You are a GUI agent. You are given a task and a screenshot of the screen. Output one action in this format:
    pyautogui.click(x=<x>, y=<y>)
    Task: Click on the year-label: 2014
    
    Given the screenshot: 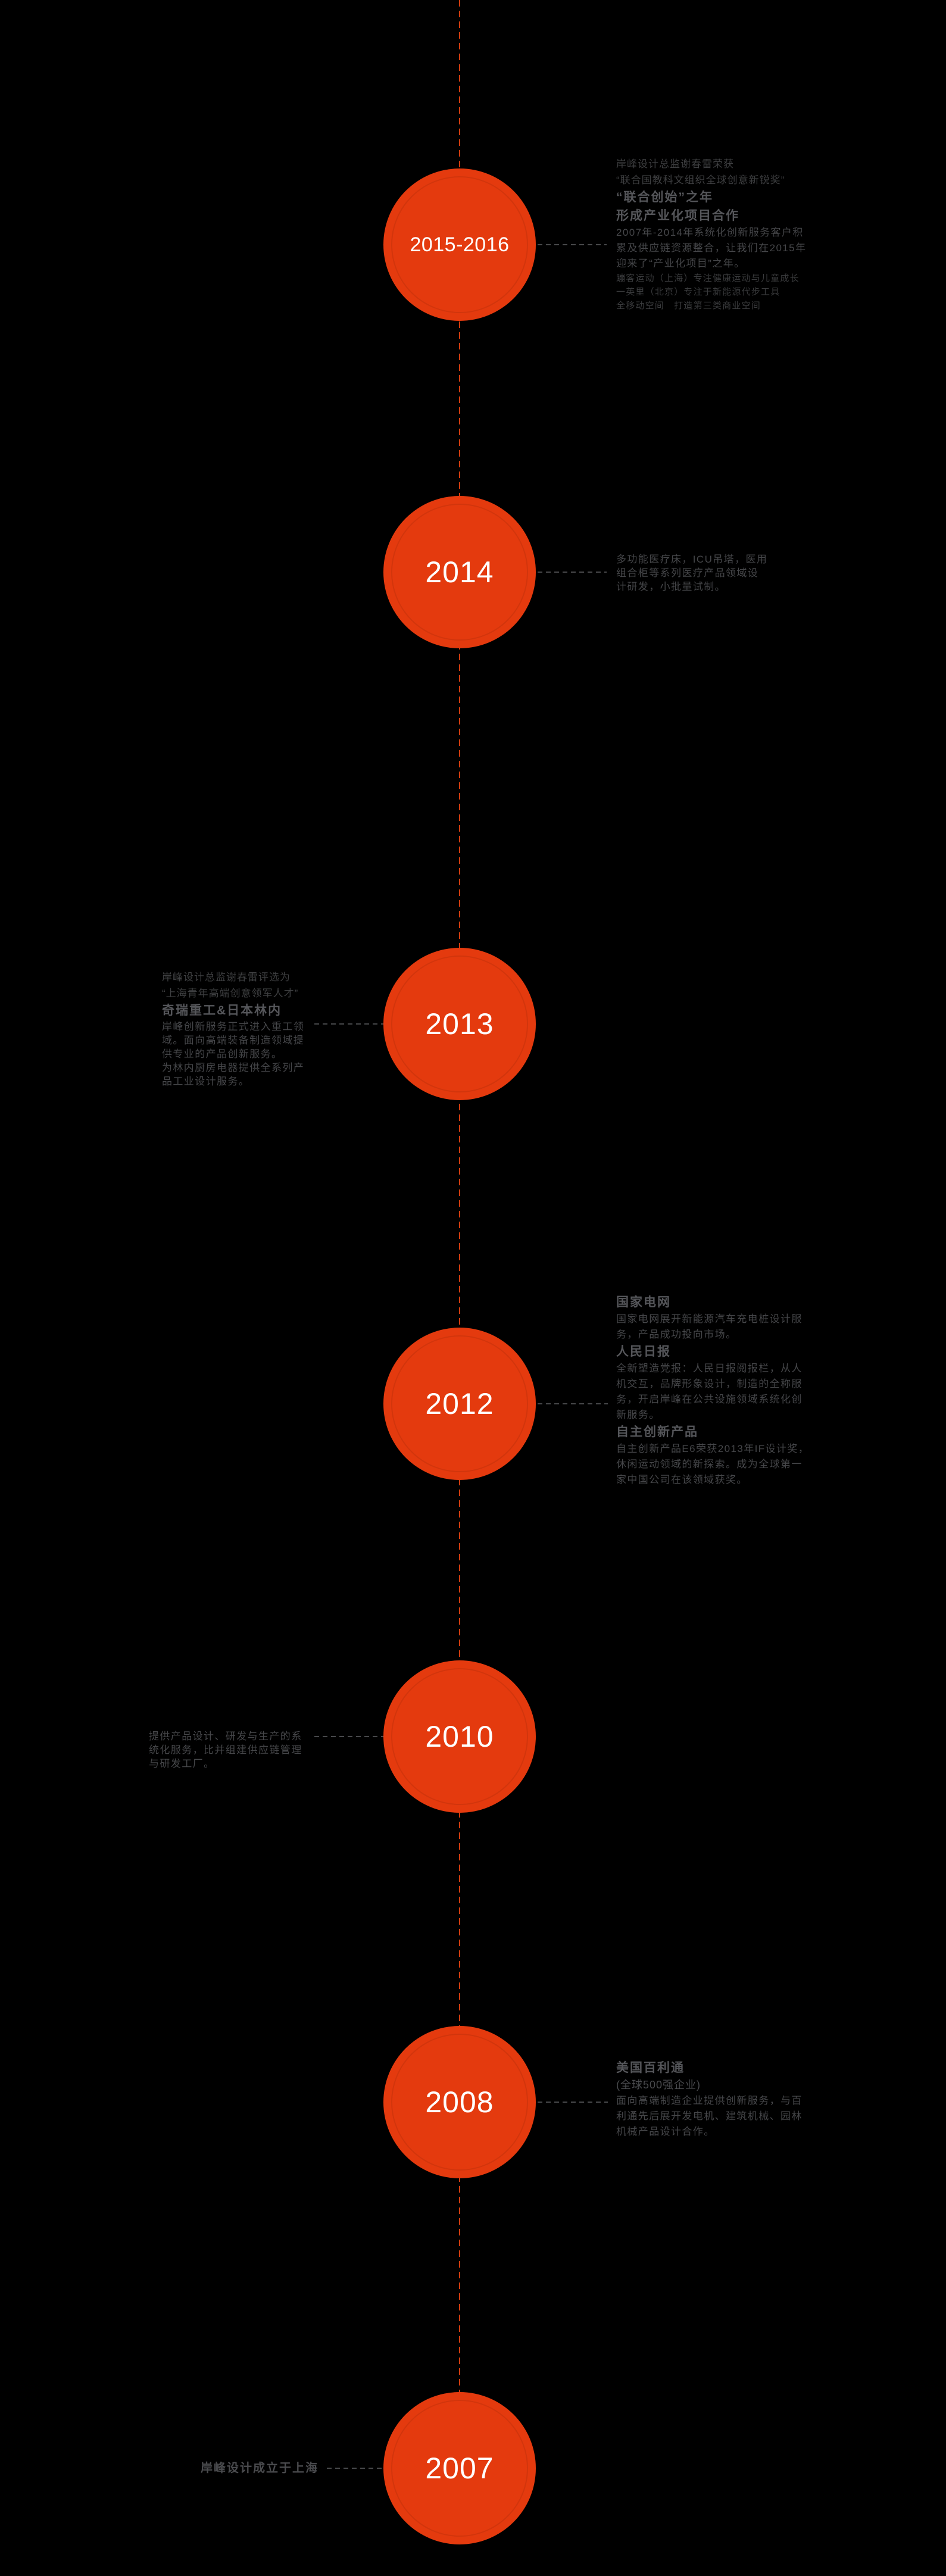 What is the action you would take?
    pyautogui.click(x=459, y=572)
    